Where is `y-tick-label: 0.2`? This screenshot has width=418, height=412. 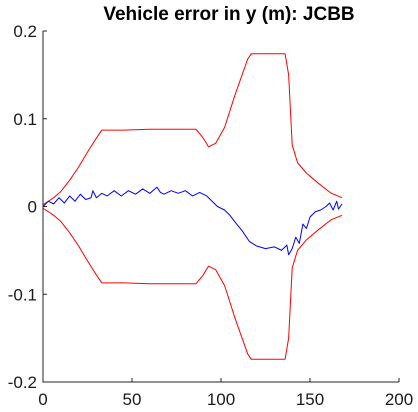 y-tick-label: 0.2 is located at coordinates (25, 31).